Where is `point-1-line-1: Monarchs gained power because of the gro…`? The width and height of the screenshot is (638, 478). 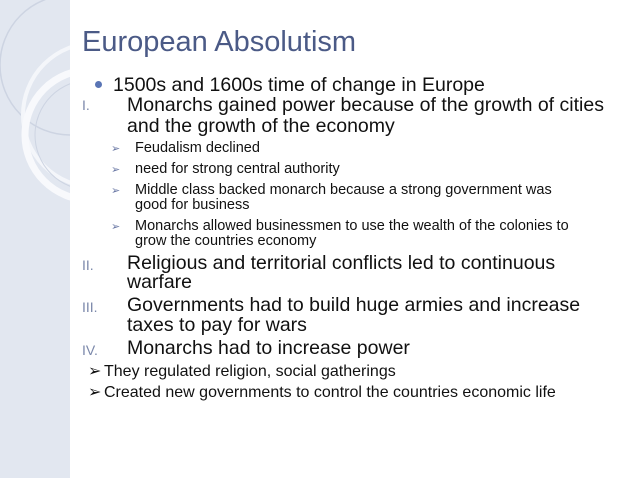 point-1-line-1: Monarchs gained power because of the gro… is located at coordinates (365, 105).